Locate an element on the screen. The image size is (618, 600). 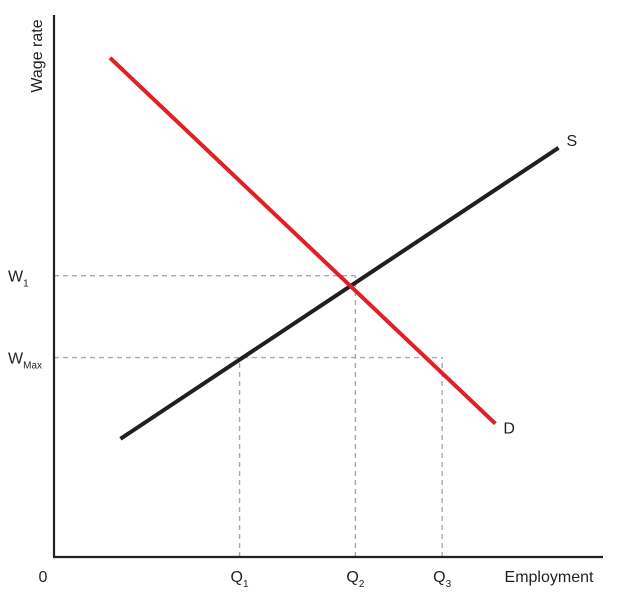
x-tick-label-q1: Q1 is located at coordinates (240, 579).